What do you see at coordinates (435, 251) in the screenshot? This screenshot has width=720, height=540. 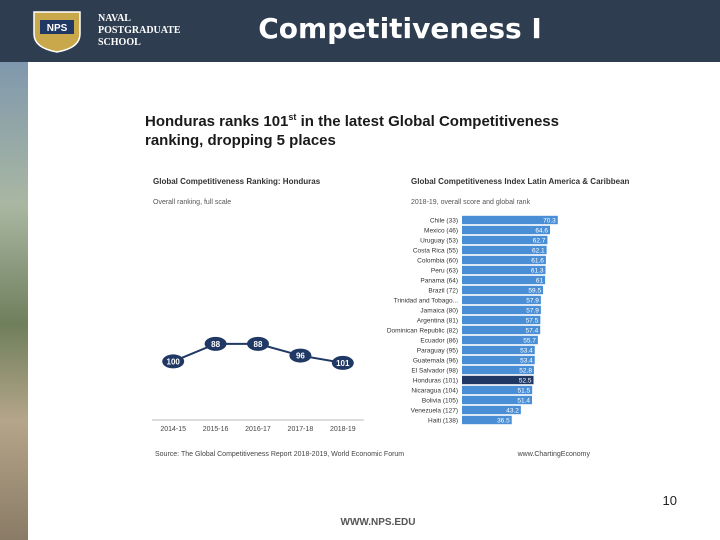 I see `y-tick-label: Costa Rica (55)` at bounding box center [435, 251].